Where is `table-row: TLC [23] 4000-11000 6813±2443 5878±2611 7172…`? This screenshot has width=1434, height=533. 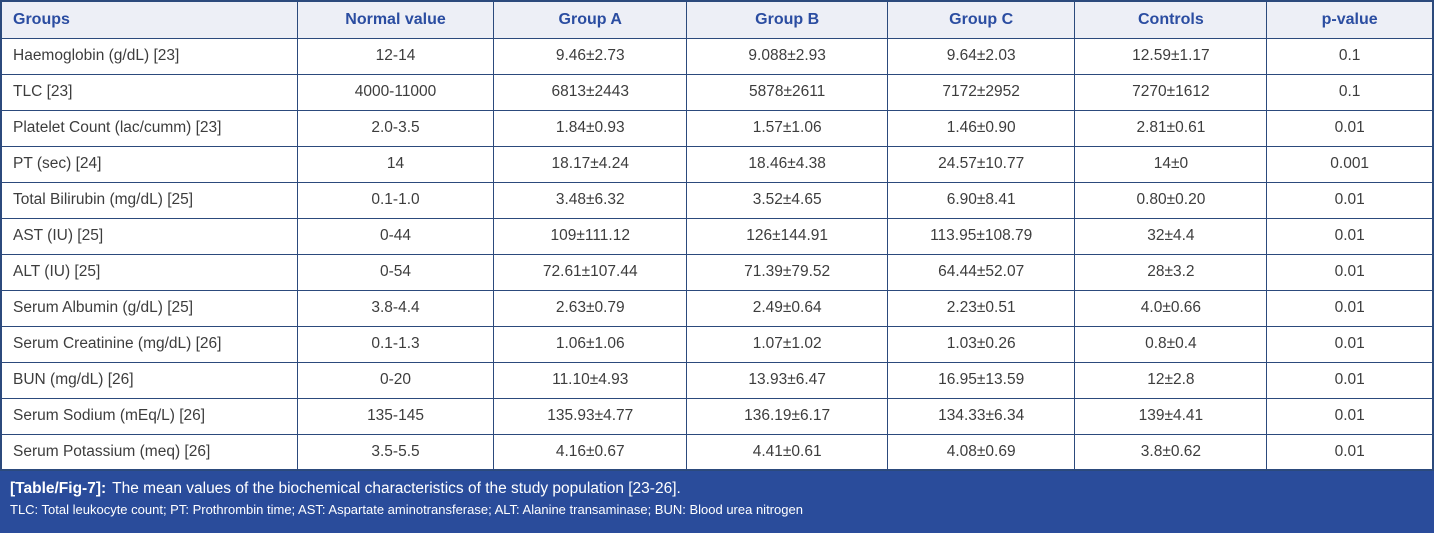
table-row: TLC [23] 4000-11000 6813±2443 5878±2611 7172… is located at coordinates (717, 92).